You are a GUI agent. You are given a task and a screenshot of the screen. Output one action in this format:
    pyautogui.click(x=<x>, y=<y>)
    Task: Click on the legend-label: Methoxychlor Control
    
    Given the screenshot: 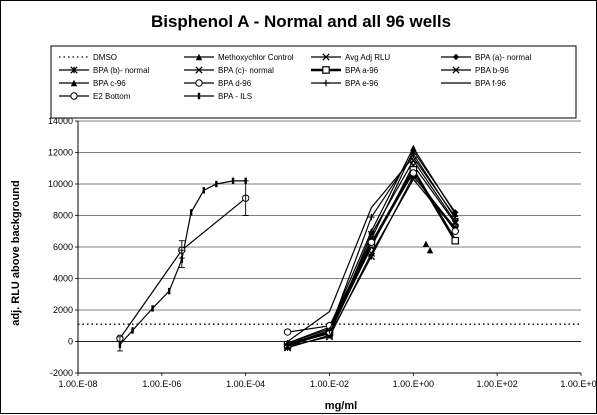 What is the action you would take?
    pyautogui.click(x=256, y=57)
    